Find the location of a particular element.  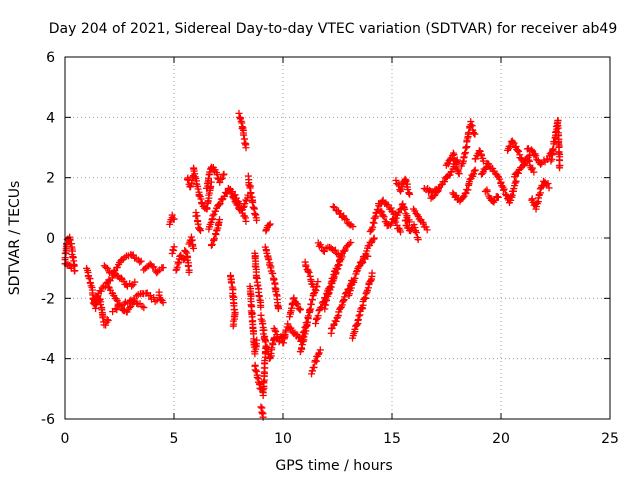

y-tick-label: 4 is located at coordinates (50, 118).